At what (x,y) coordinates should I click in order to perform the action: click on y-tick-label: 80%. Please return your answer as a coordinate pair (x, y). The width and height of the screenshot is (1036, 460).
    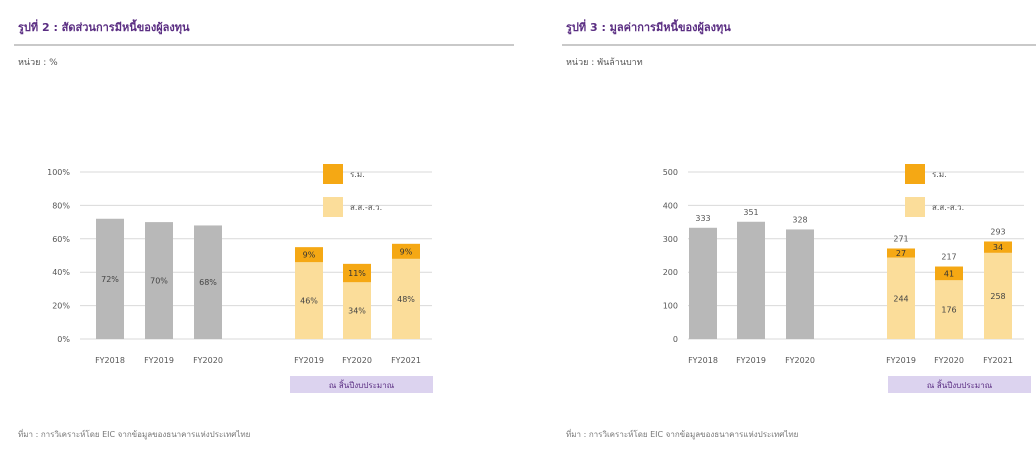
    Looking at the image, I should click on (61, 205).